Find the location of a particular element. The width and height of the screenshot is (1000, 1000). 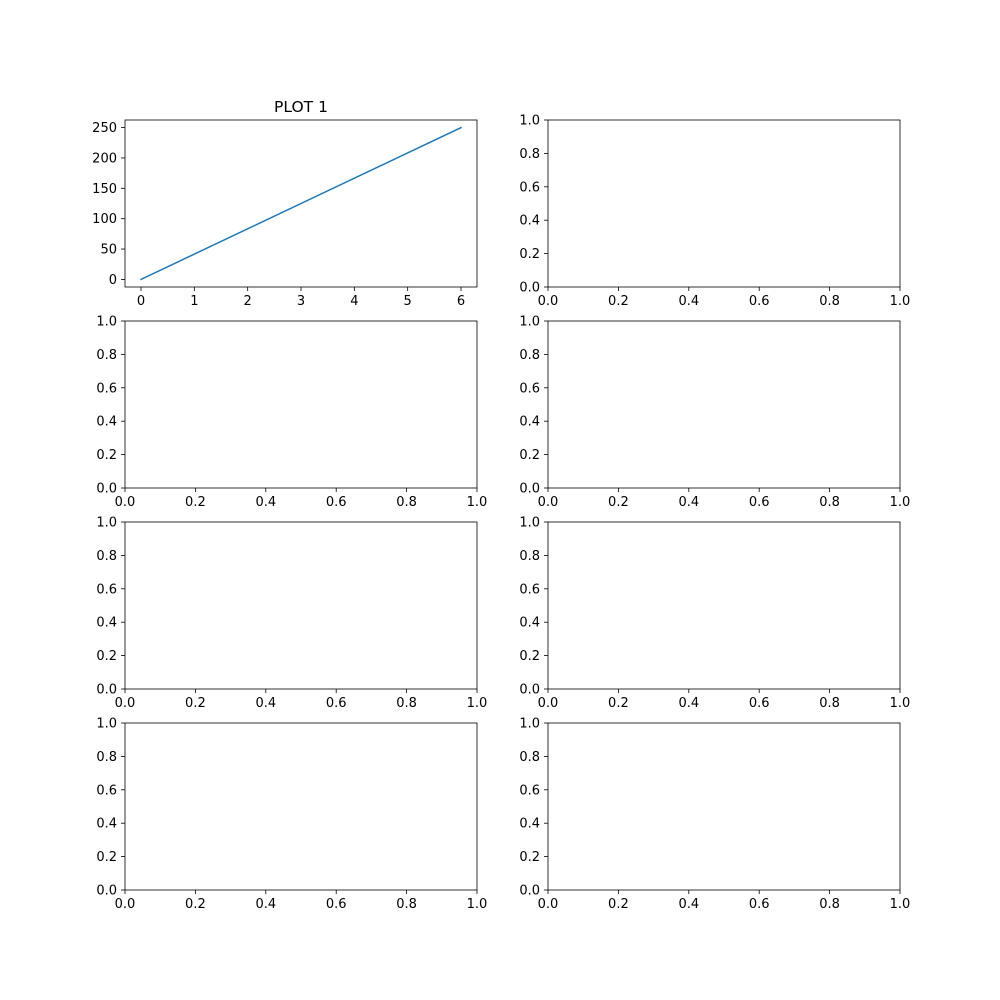

subplot-4: 0.0 0.2 0.4 0.6 0.8 1.0 0.0 0.2 0.4 0.6 0.8 1.0 is located at coordinates (714, 413).